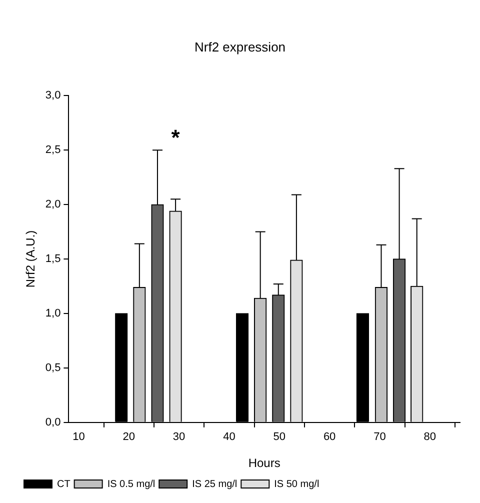 This screenshot has width=480, height=503. Describe the element at coordinates (380, 437) in the screenshot. I see `x-tick-label: 70` at that location.